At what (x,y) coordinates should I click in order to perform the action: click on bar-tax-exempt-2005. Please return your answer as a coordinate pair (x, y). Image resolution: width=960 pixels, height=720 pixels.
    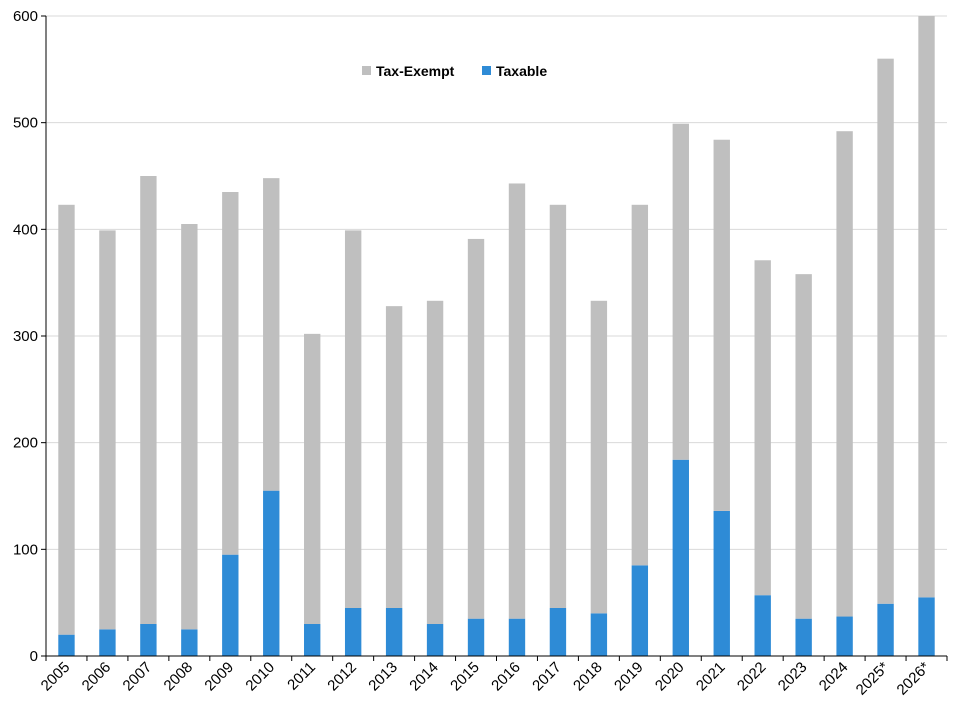
    Looking at the image, I should click on (66, 419).